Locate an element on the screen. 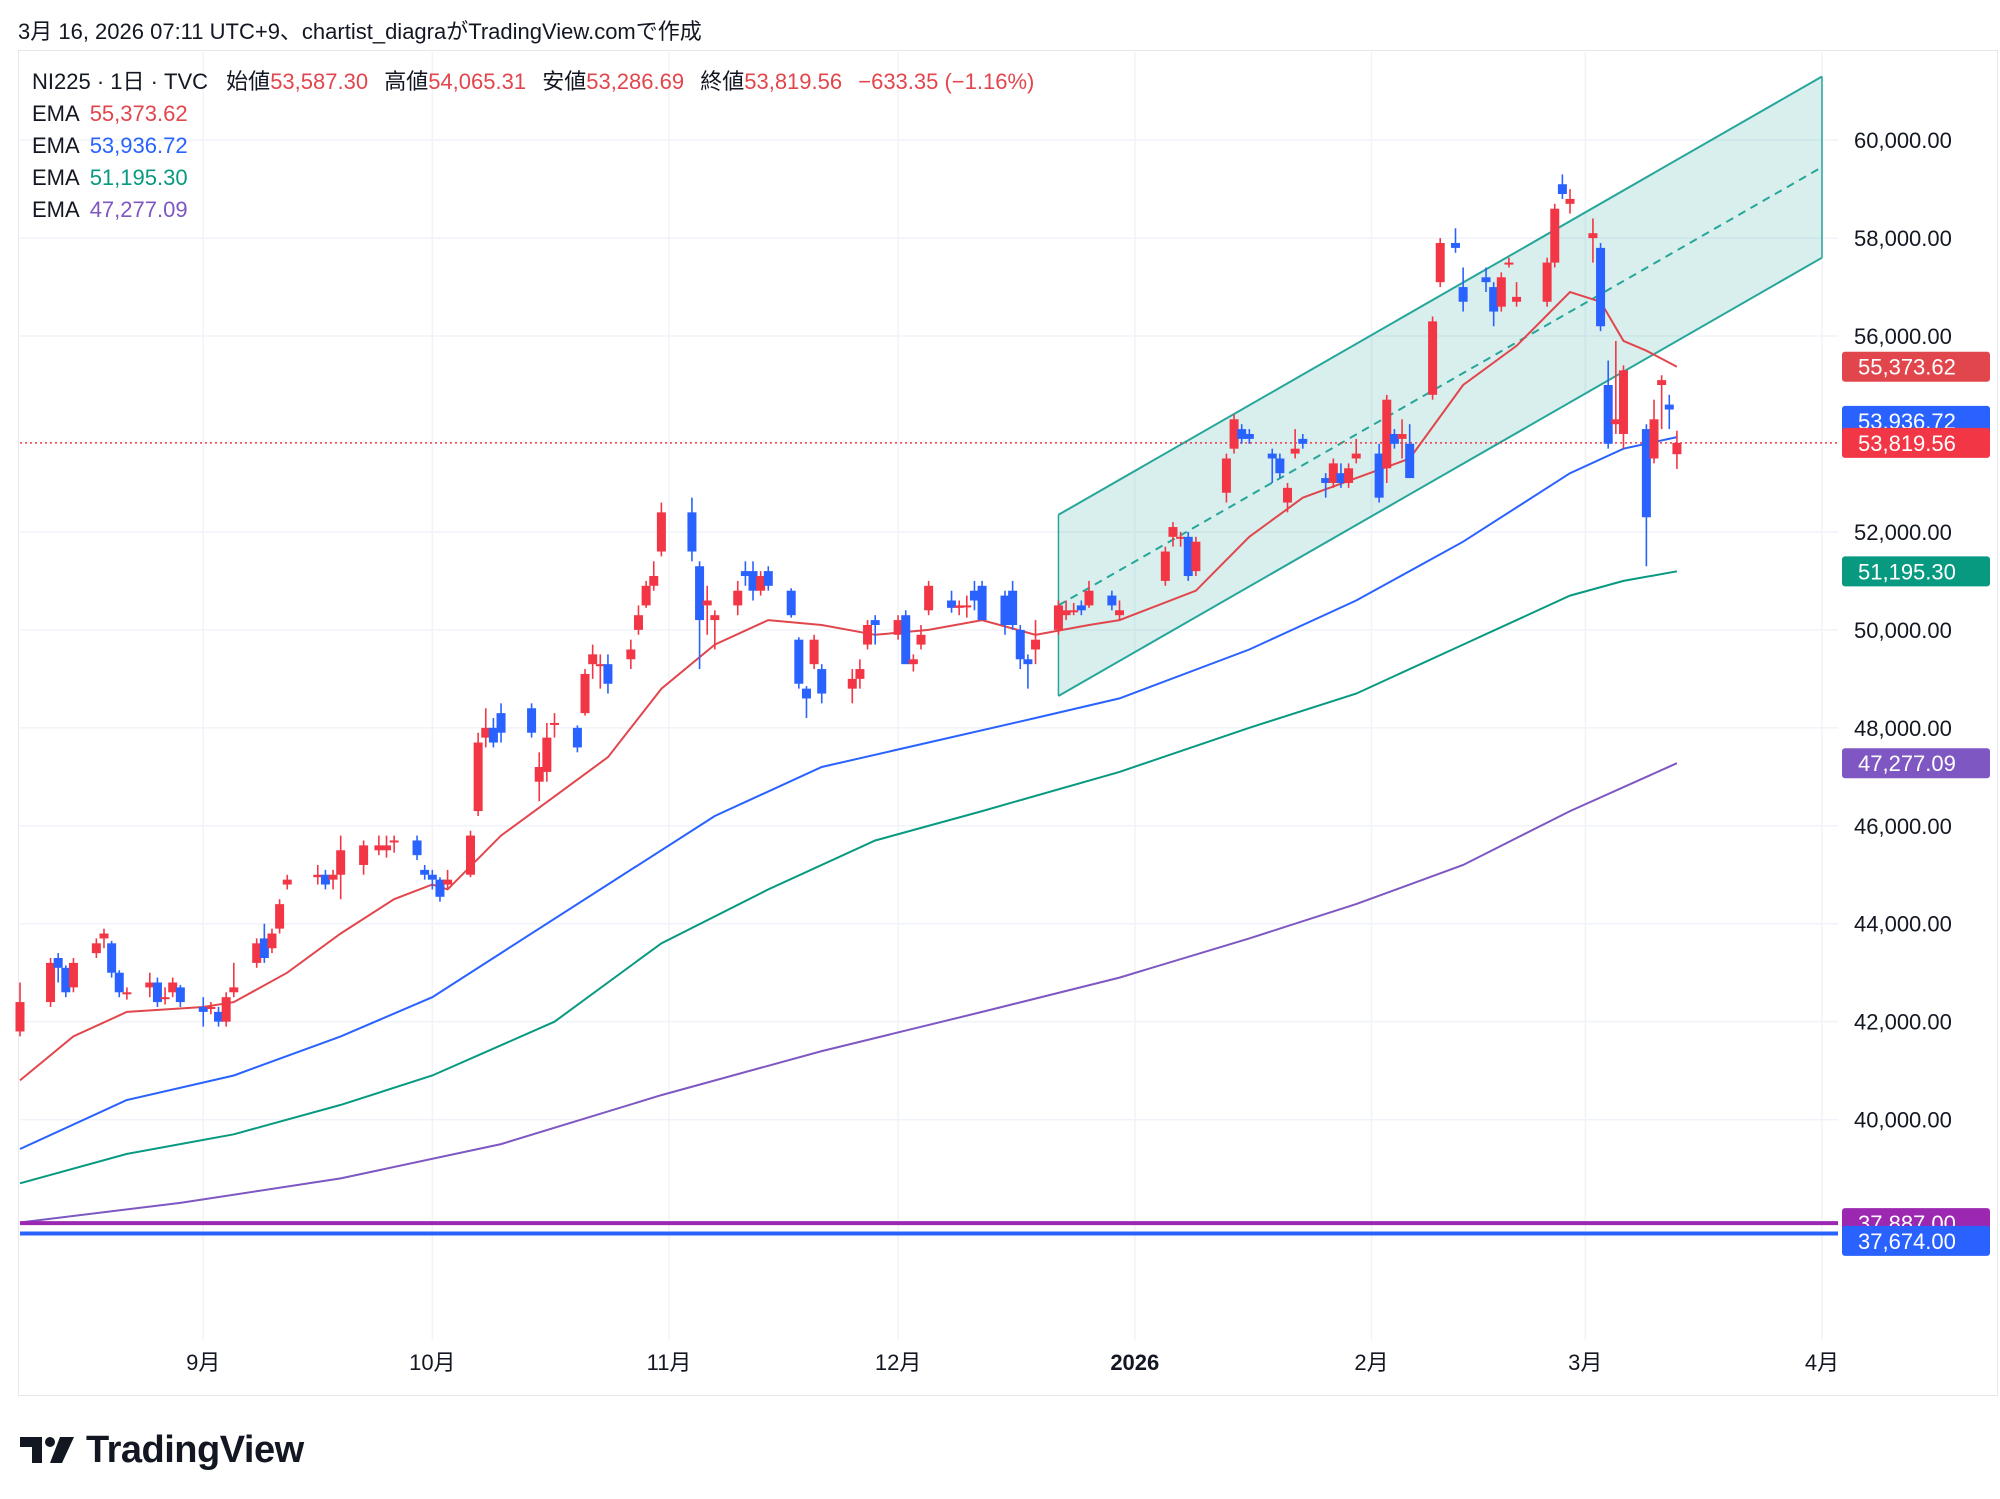 The width and height of the screenshot is (2000, 1499). horizontal-line-tag: 37,674.00 is located at coordinates (1916, 1240).